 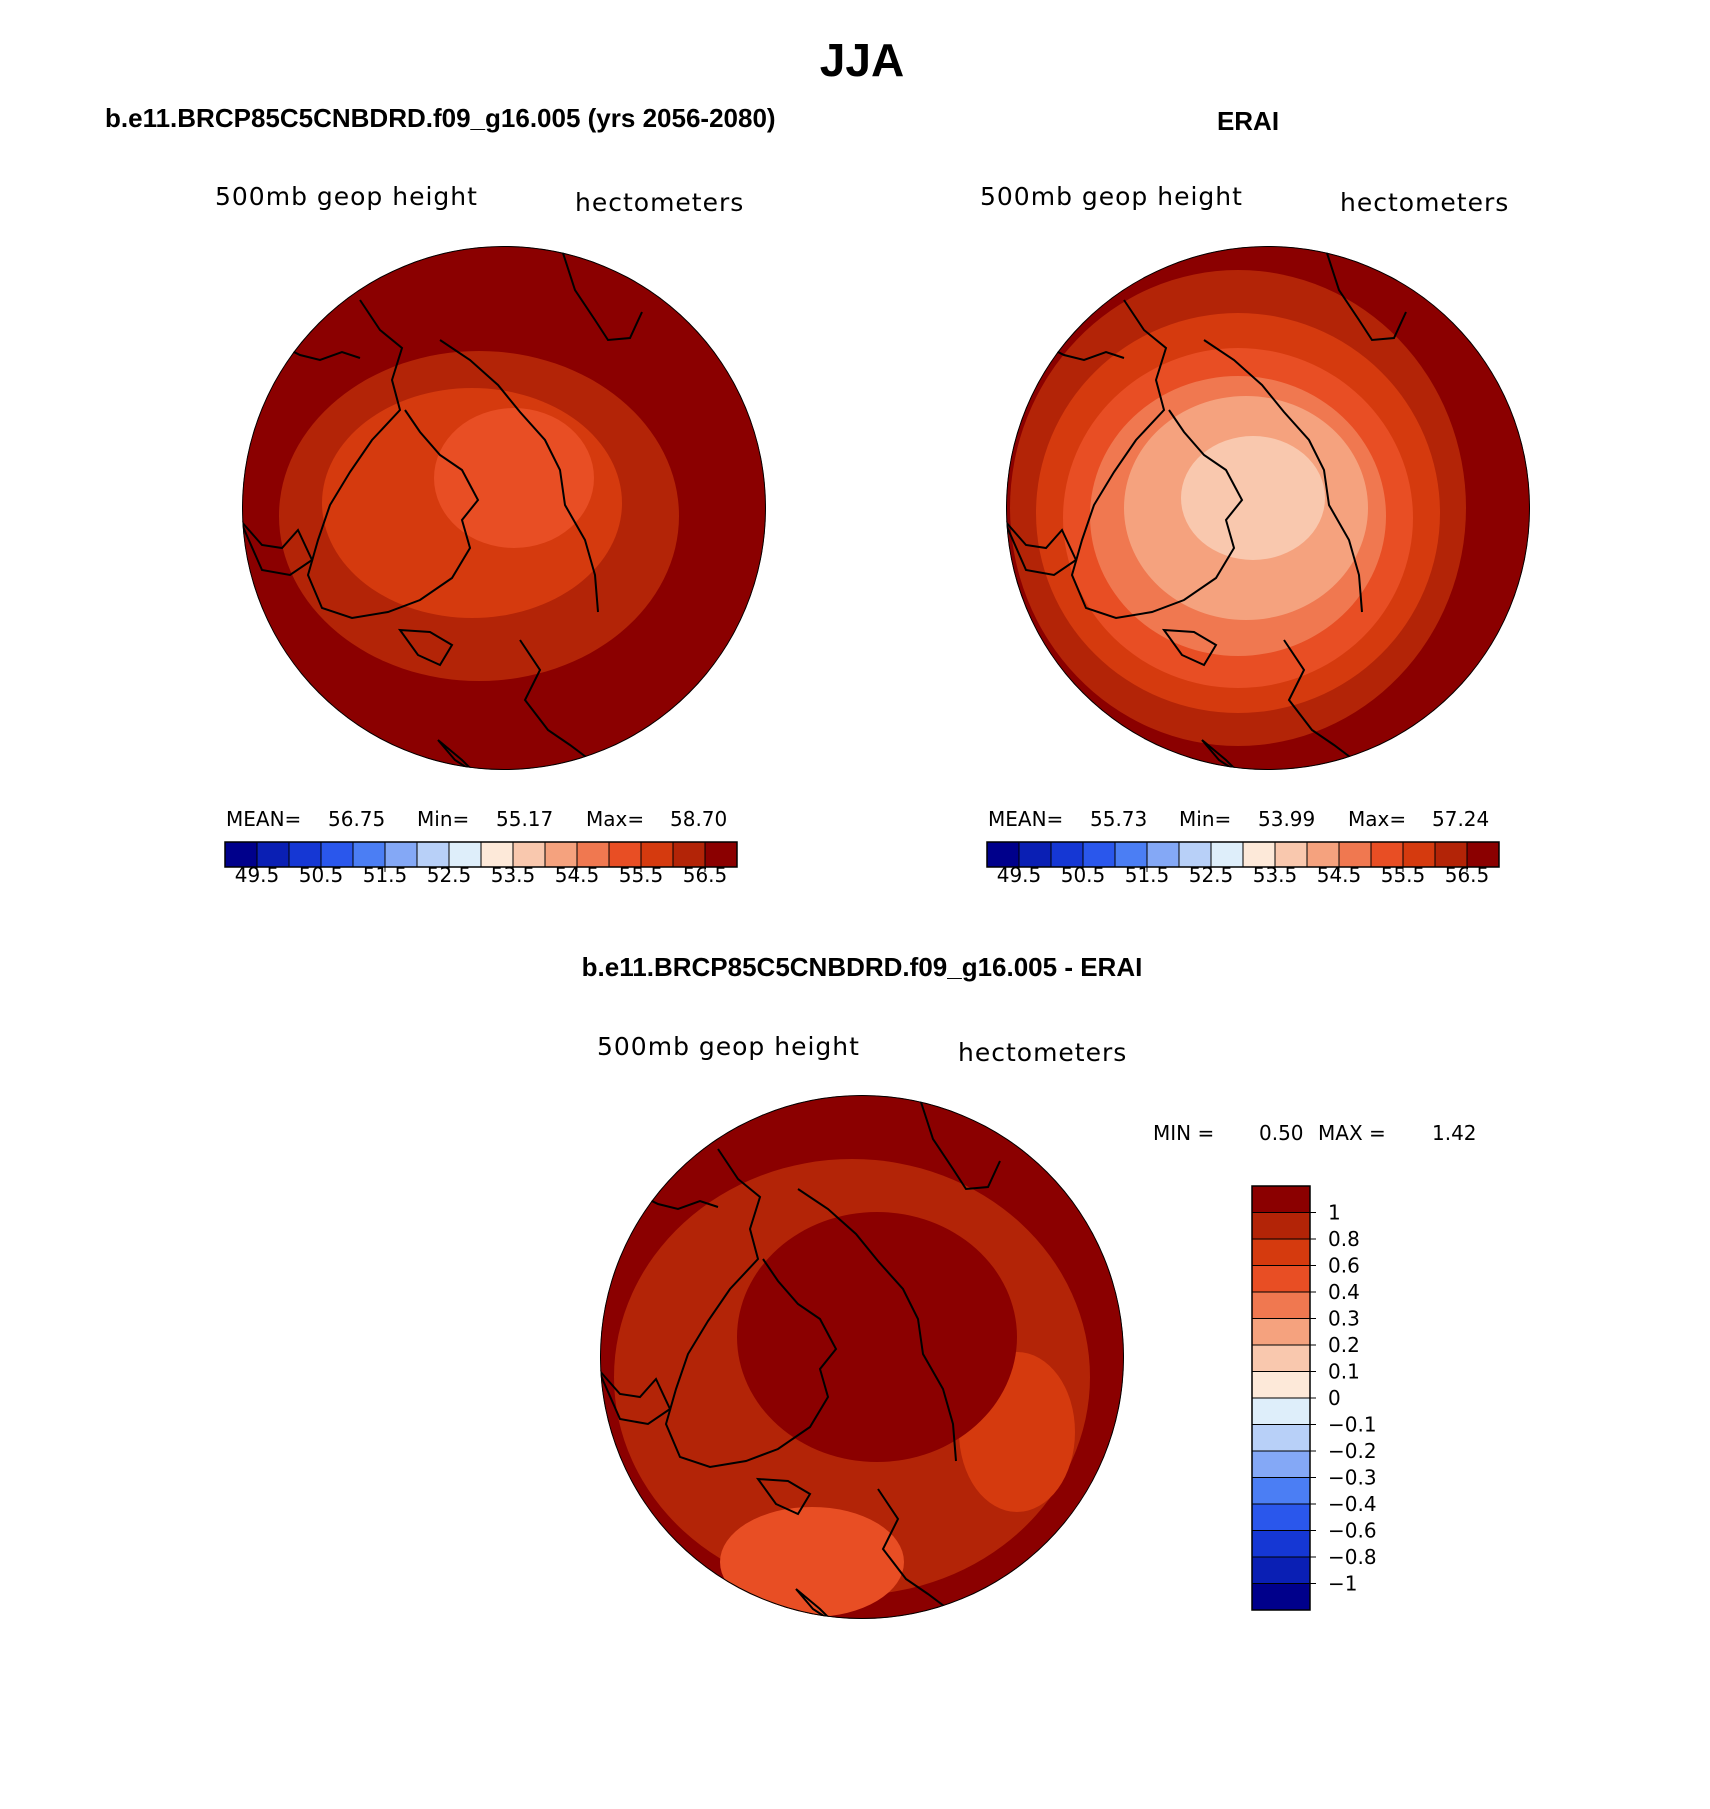 I want to click on obs-colorbar-label: 50.5, so click(x=1083, y=875).